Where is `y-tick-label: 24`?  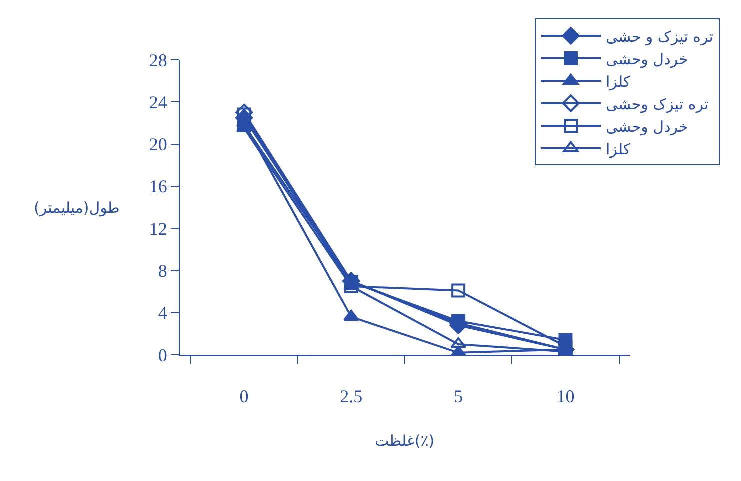
y-tick-label: 24 is located at coordinates (158, 102).